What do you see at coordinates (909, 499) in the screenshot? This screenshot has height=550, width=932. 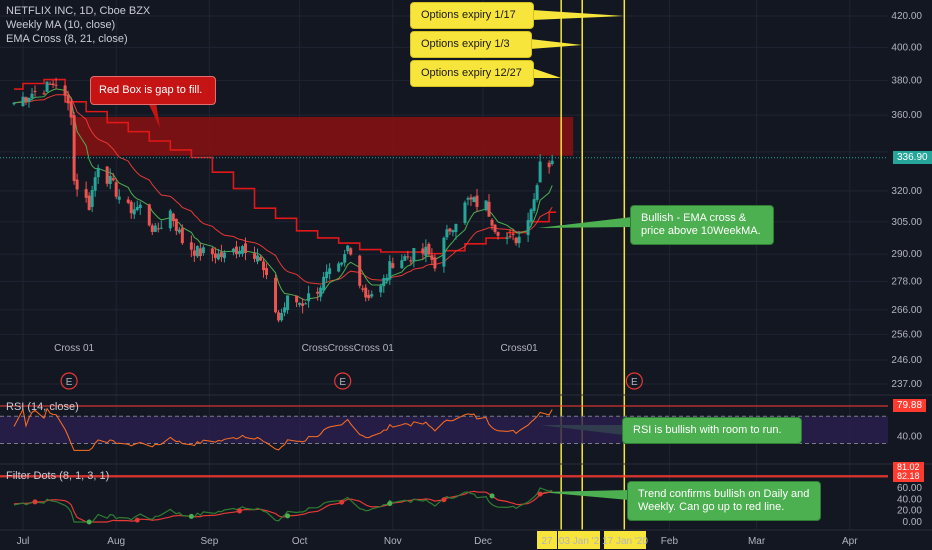 I see `filter-axis-label: 40.00` at bounding box center [909, 499].